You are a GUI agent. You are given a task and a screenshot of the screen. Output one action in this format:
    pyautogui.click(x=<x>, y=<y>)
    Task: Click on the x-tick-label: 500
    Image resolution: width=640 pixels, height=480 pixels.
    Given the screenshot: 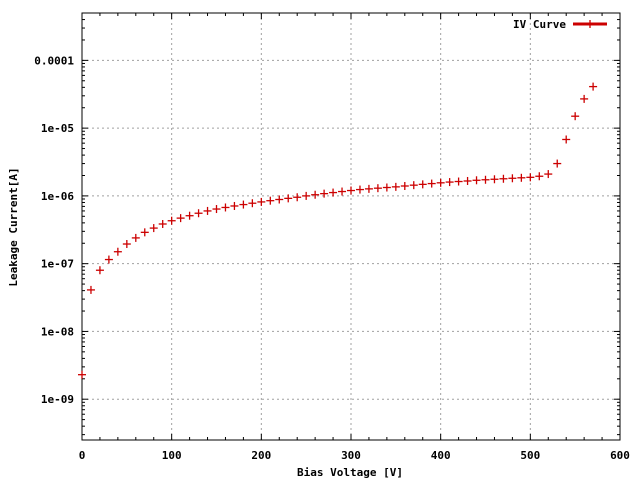 What is the action you would take?
    pyautogui.click(x=530, y=455)
    